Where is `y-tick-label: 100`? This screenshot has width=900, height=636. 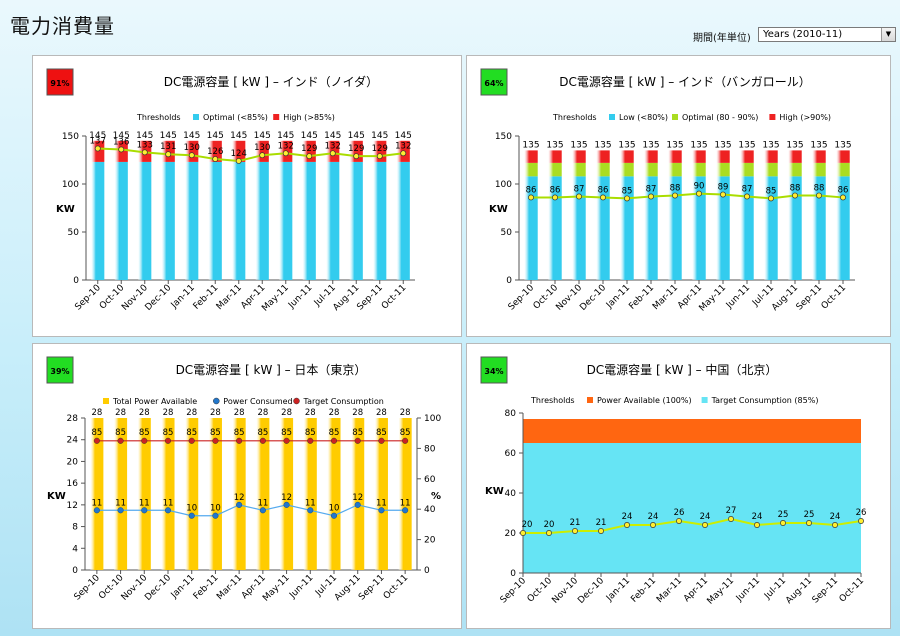 y-tick-label: 100 is located at coordinates (503, 185).